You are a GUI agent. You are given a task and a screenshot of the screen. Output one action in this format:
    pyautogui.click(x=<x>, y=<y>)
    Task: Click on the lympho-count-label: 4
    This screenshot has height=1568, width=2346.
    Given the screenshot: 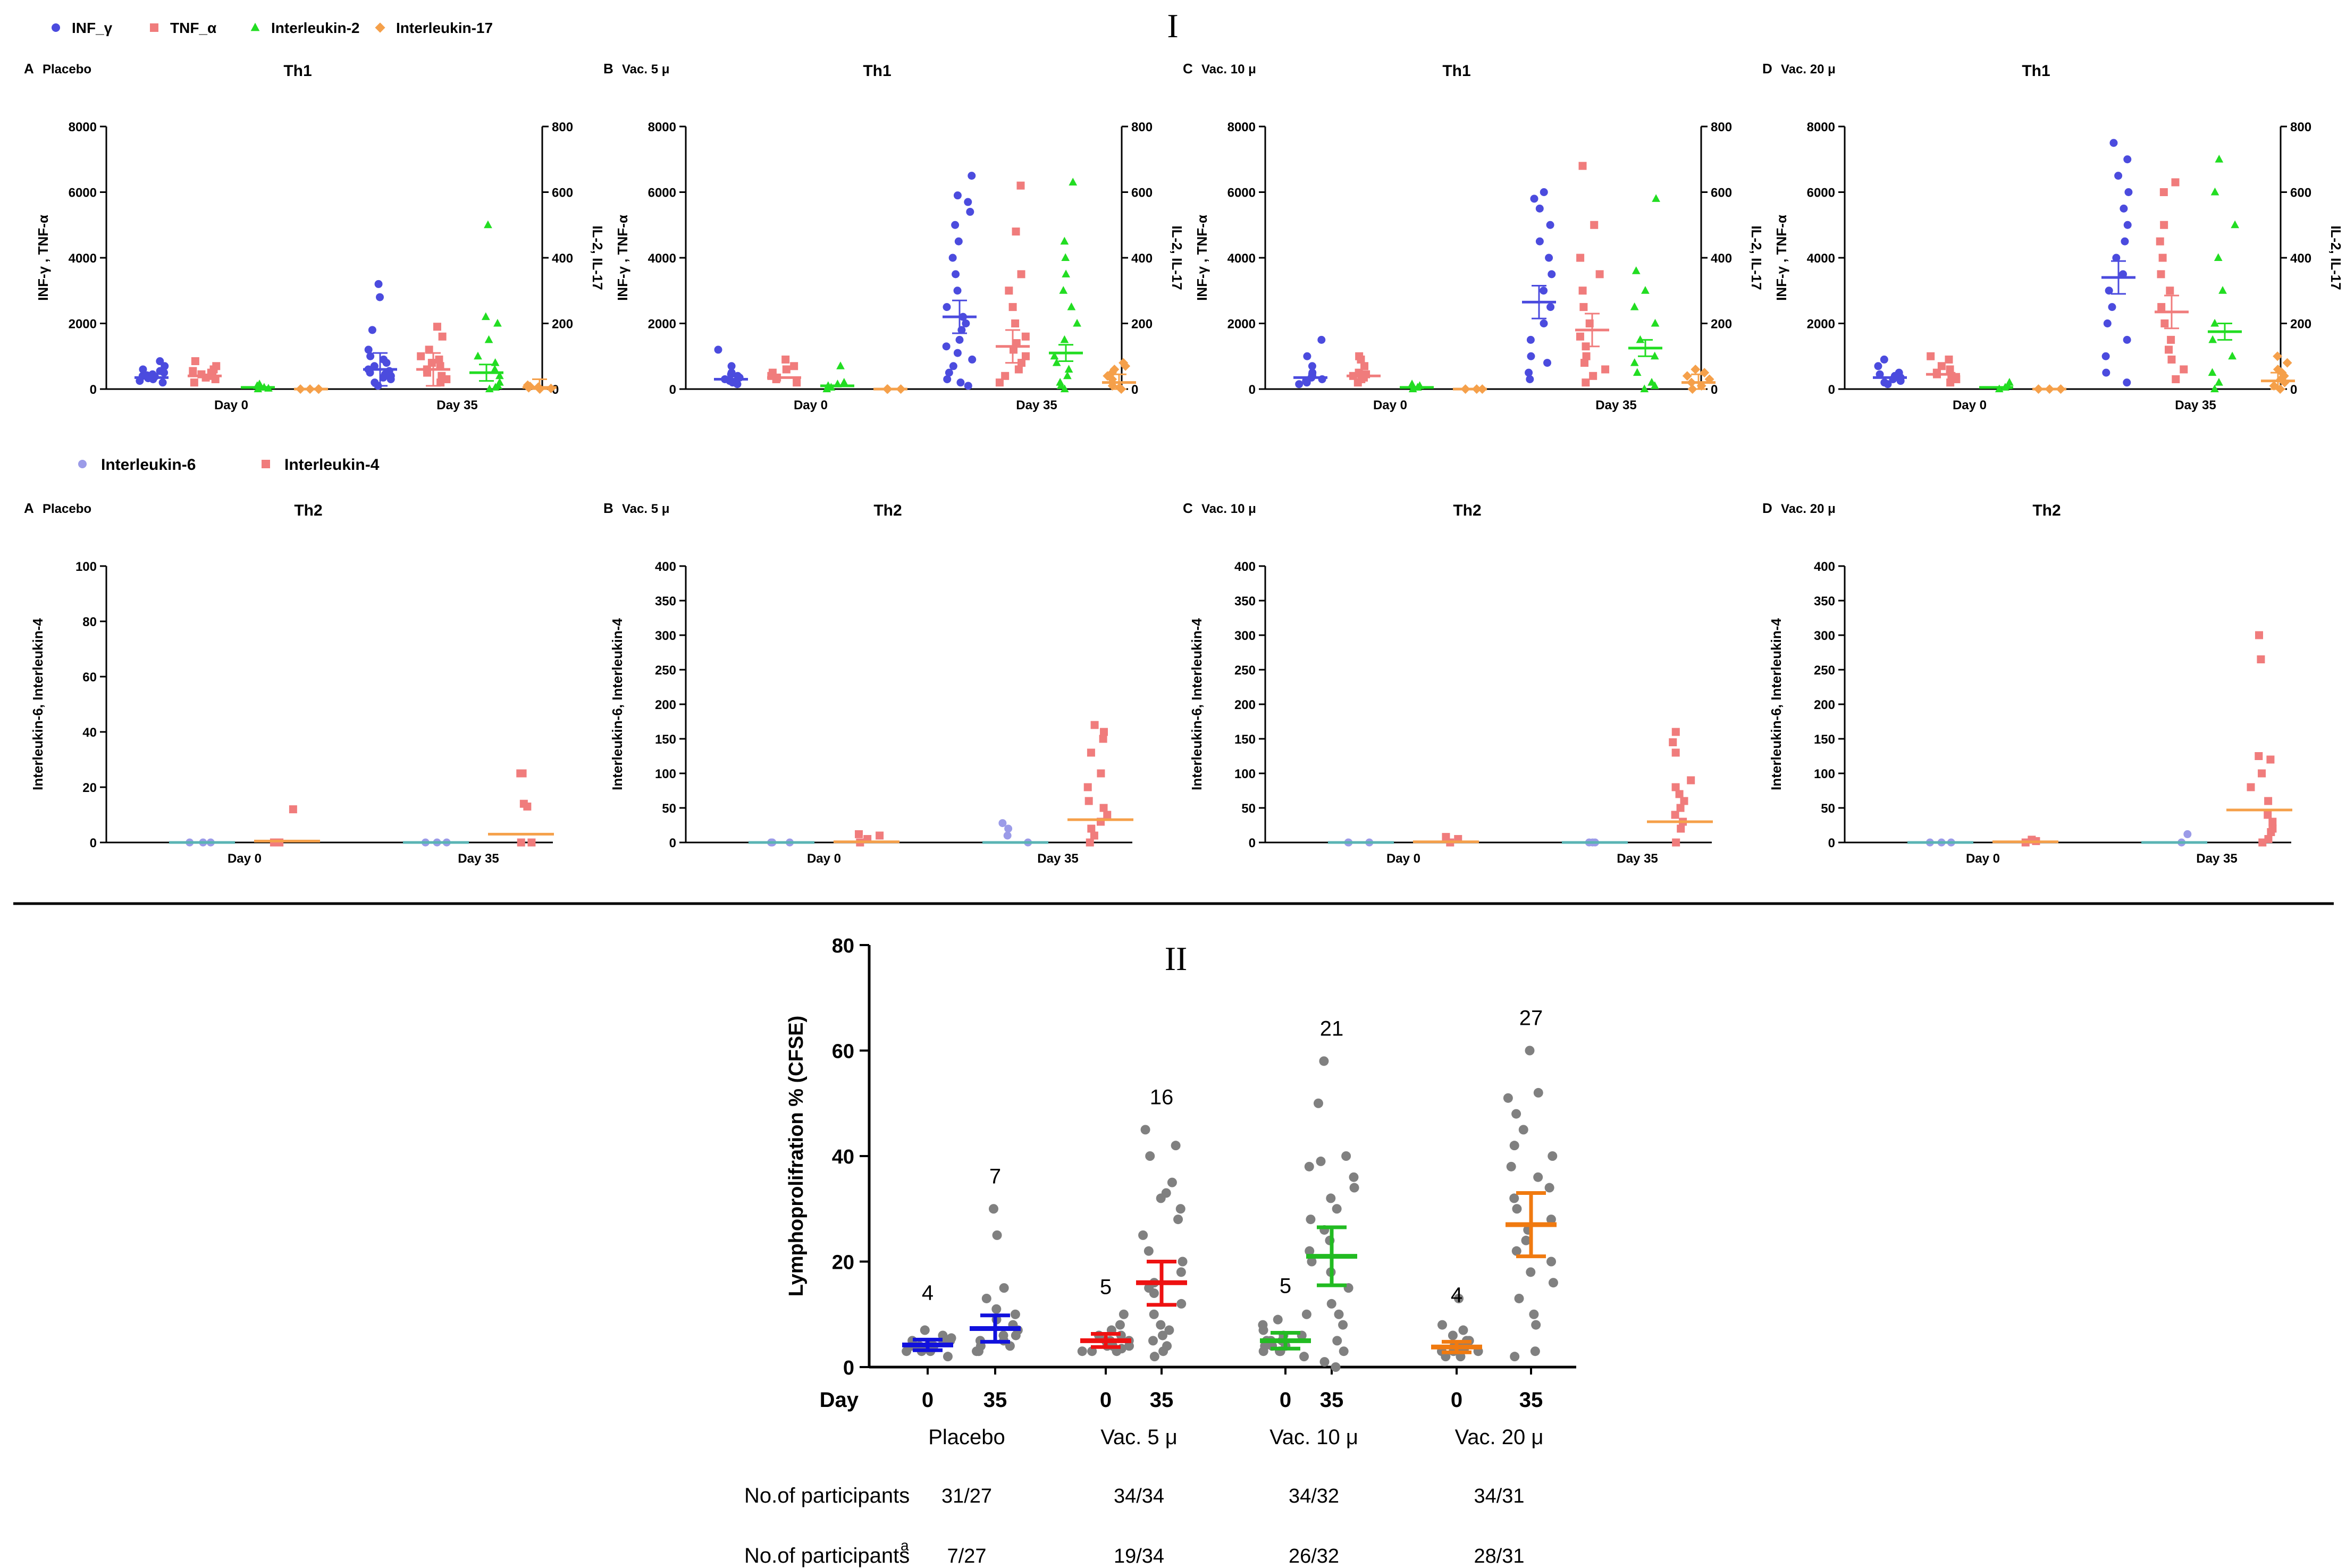 What is the action you would take?
    pyautogui.click(x=928, y=1292)
    